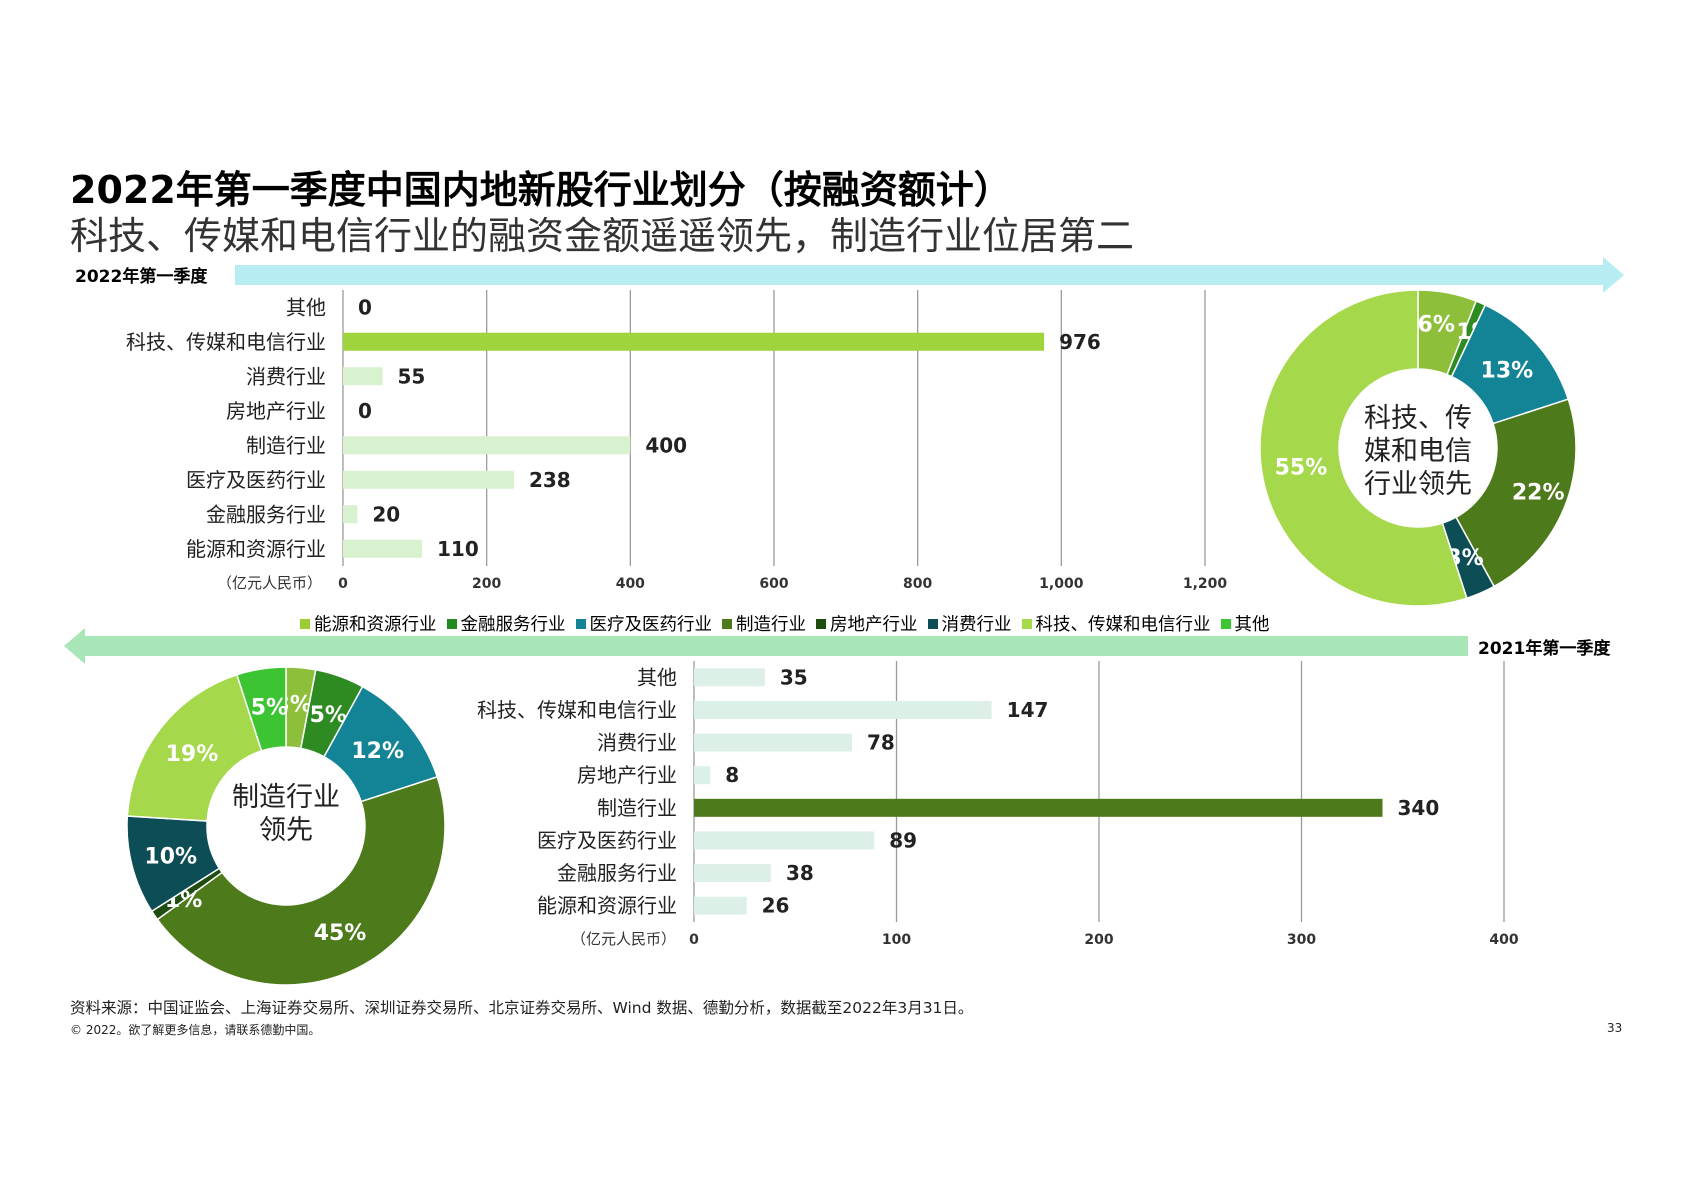 This screenshot has width=1684, height=1190. Describe the element at coordinates (506, 623) in the screenshot. I see `legend-item: 金融服务行业` at that location.